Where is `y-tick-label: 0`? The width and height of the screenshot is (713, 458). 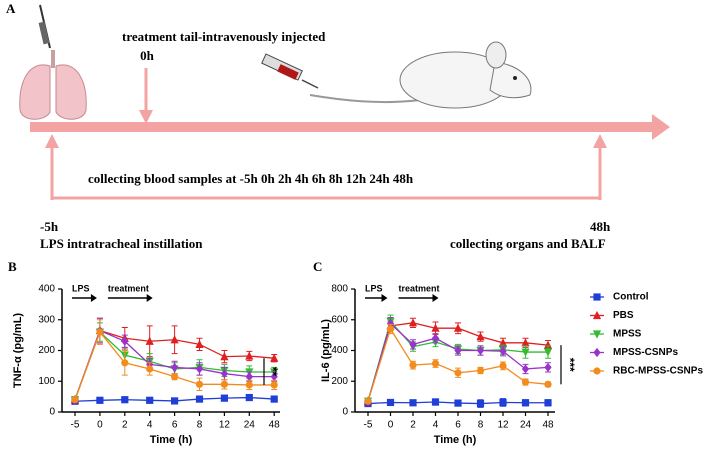 y-tick-label: 0 is located at coordinates (52, 412).